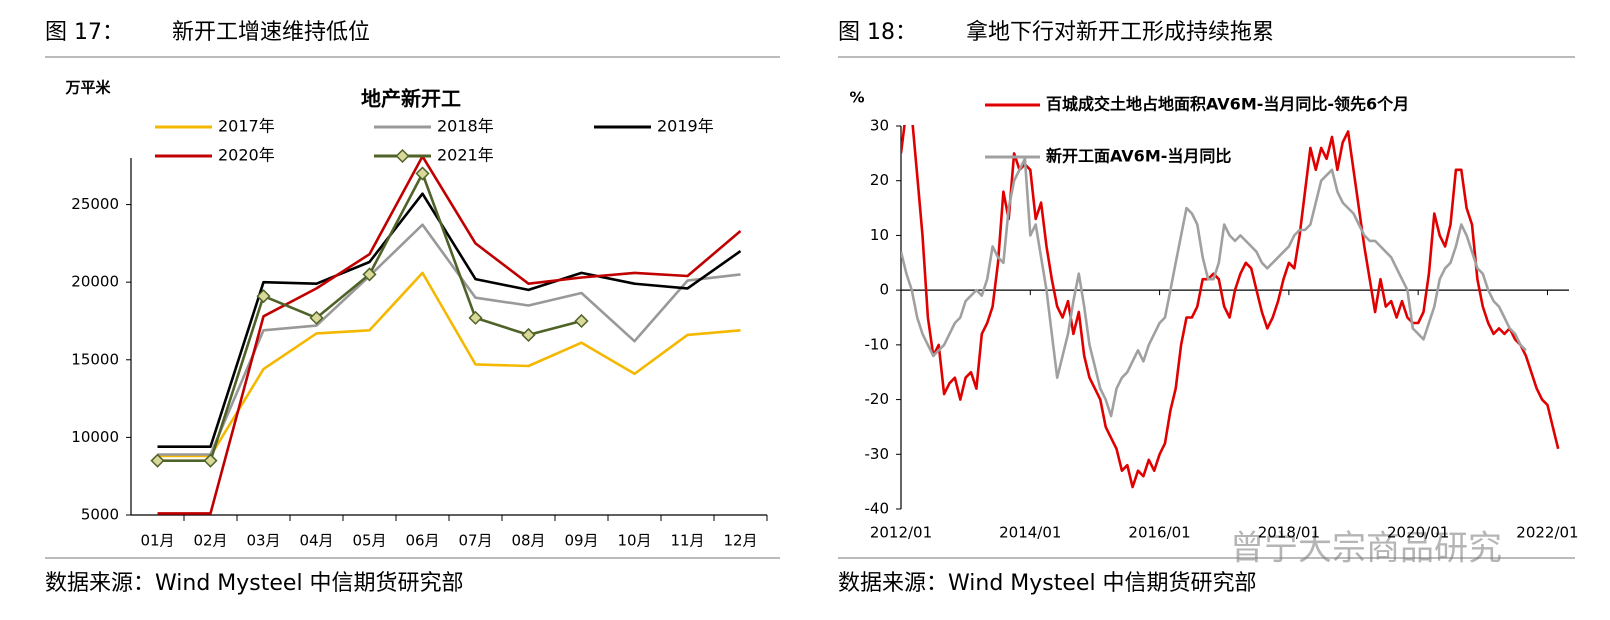  I want to click on y-tick-label: -10, so click(877, 344).